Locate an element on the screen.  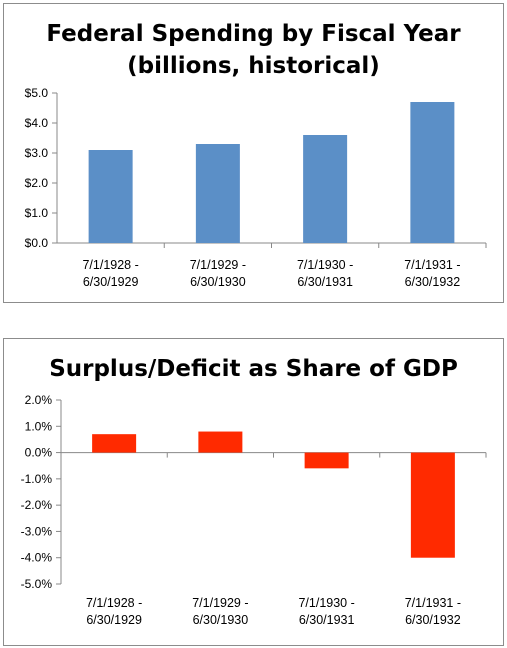
spending-y-tick-label: $0.0 is located at coordinates (37, 243).